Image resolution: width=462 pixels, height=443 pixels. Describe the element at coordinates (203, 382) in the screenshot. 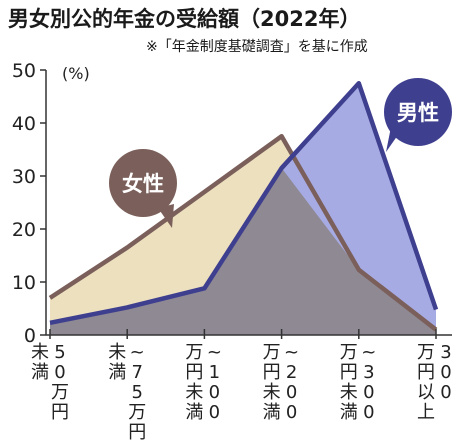

I see `x-tick-label: ~1 0 0 万円未満` at that location.